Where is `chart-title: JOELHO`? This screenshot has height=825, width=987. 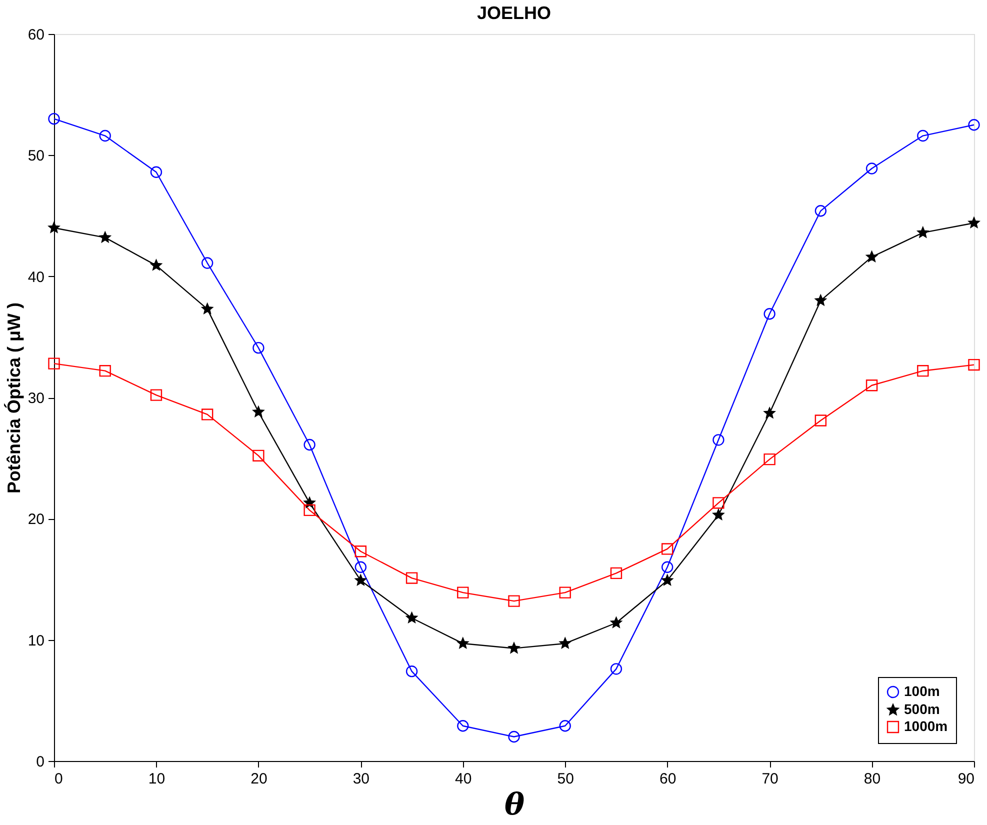
chart-title: JOELHO is located at coordinates (514, 13).